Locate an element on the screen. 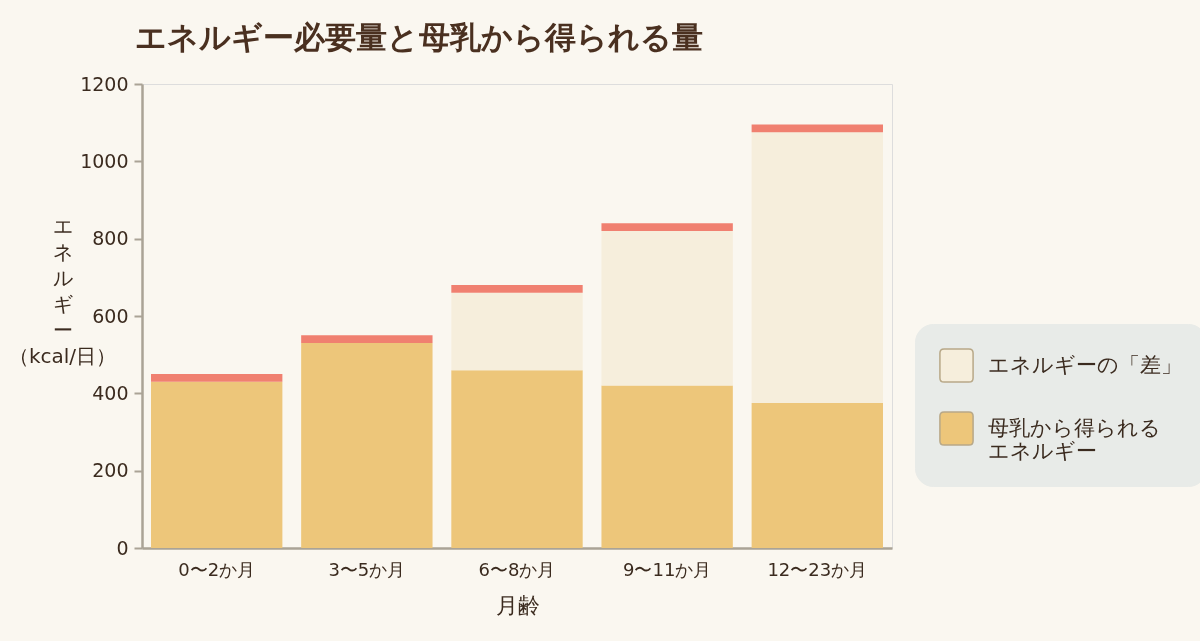 This screenshot has height=641, width=1200. x-tick-label: 0〜2か月 is located at coordinates (217, 569).